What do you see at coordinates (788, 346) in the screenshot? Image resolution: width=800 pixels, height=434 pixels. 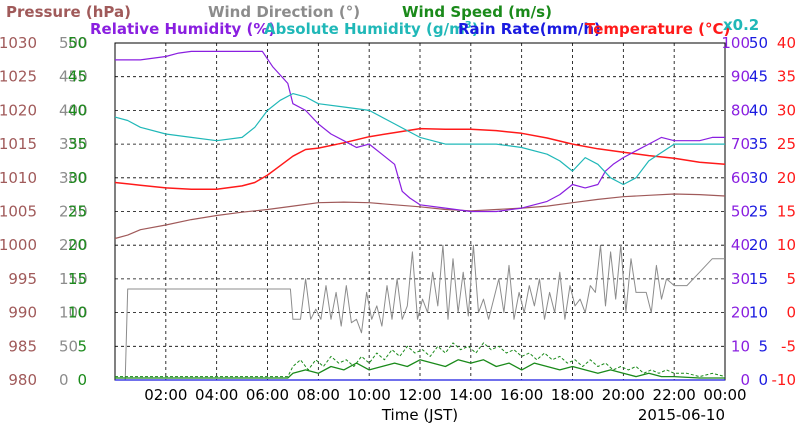 I see `tick-temperature: -5` at bounding box center [788, 346].